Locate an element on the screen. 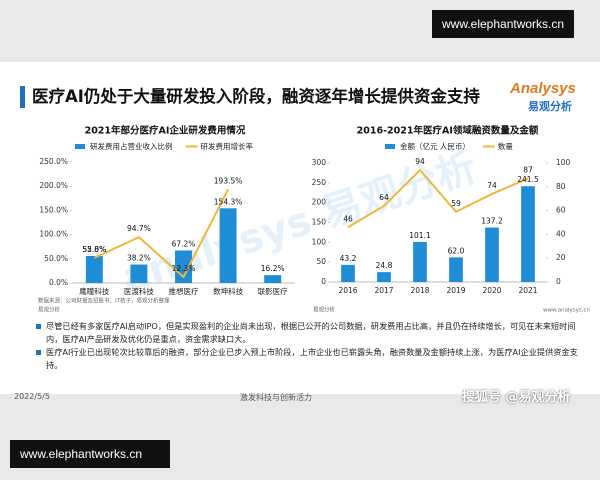 The width and height of the screenshot is (600, 480). legend-label: 数量 is located at coordinates (505, 146).